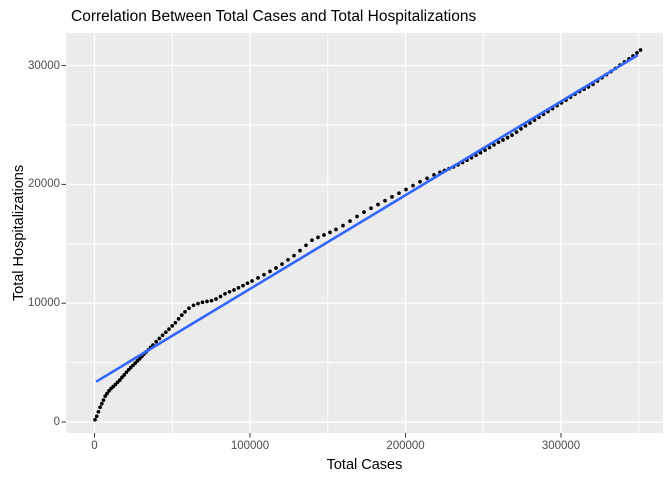  I want to click on y-tick-label: 10000, so click(44, 303).